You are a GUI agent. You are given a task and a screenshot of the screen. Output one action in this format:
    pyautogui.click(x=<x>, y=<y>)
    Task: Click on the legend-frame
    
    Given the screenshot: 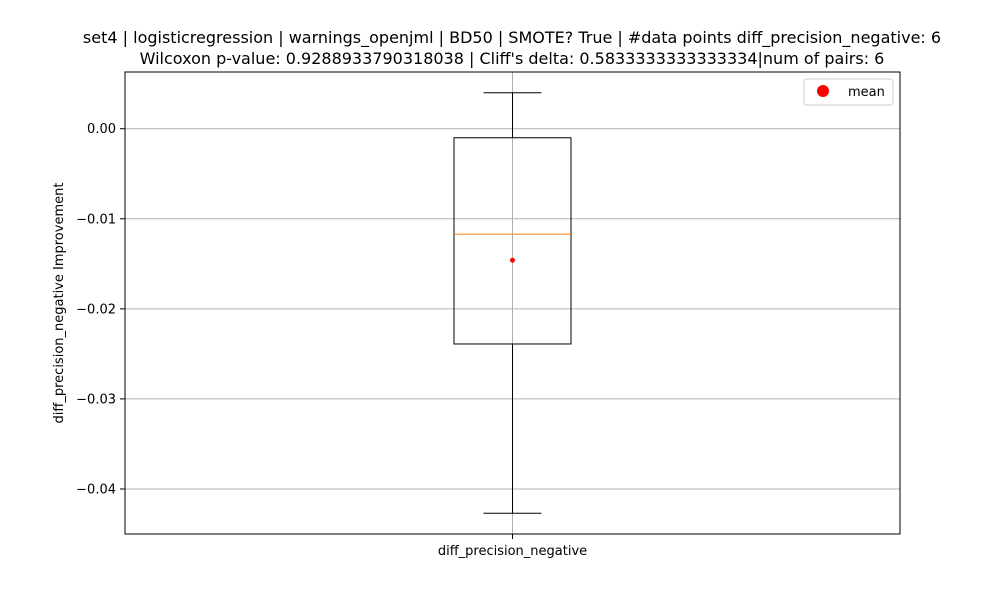 What is the action you would take?
    pyautogui.click(x=848, y=92)
    